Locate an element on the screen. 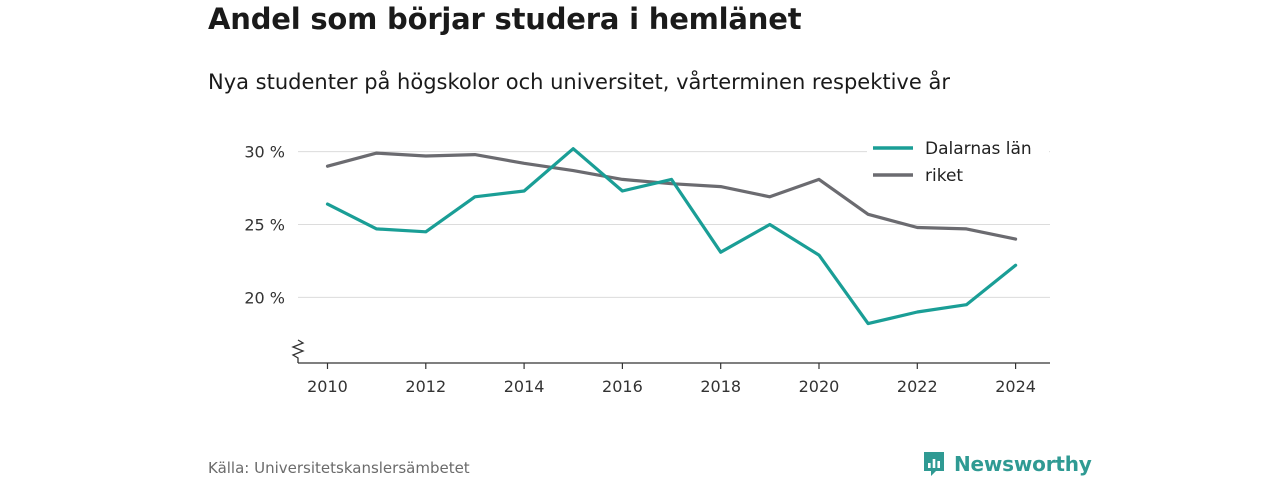  x-tick-label: 2012 is located at coordinates (425, 386).